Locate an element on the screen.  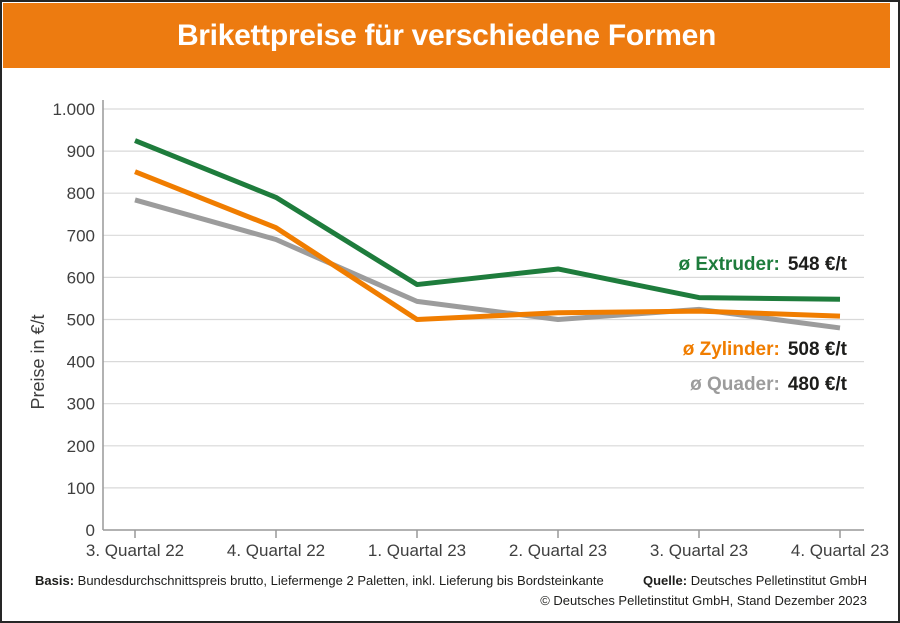
legend-extruder: ø Extruder: 548 €/t is located at coordinates (762, 264).